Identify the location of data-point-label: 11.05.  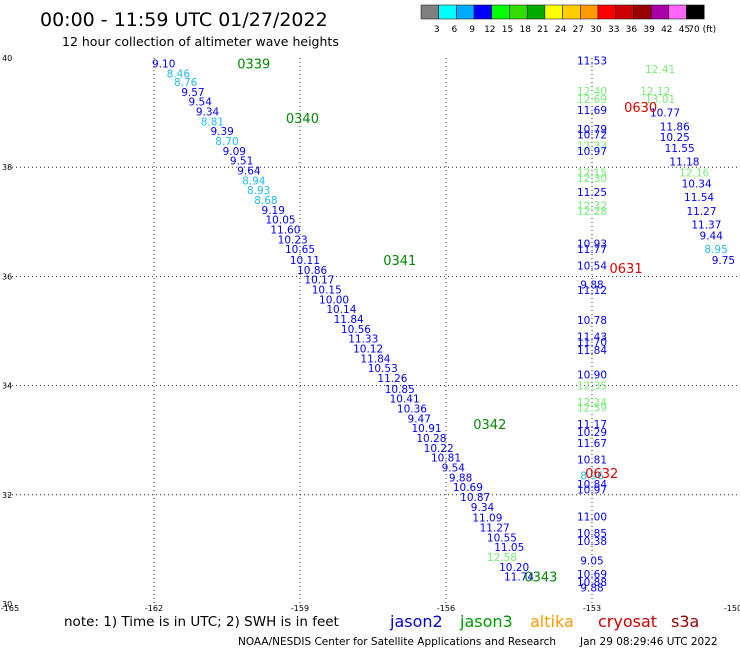
(509, 548).